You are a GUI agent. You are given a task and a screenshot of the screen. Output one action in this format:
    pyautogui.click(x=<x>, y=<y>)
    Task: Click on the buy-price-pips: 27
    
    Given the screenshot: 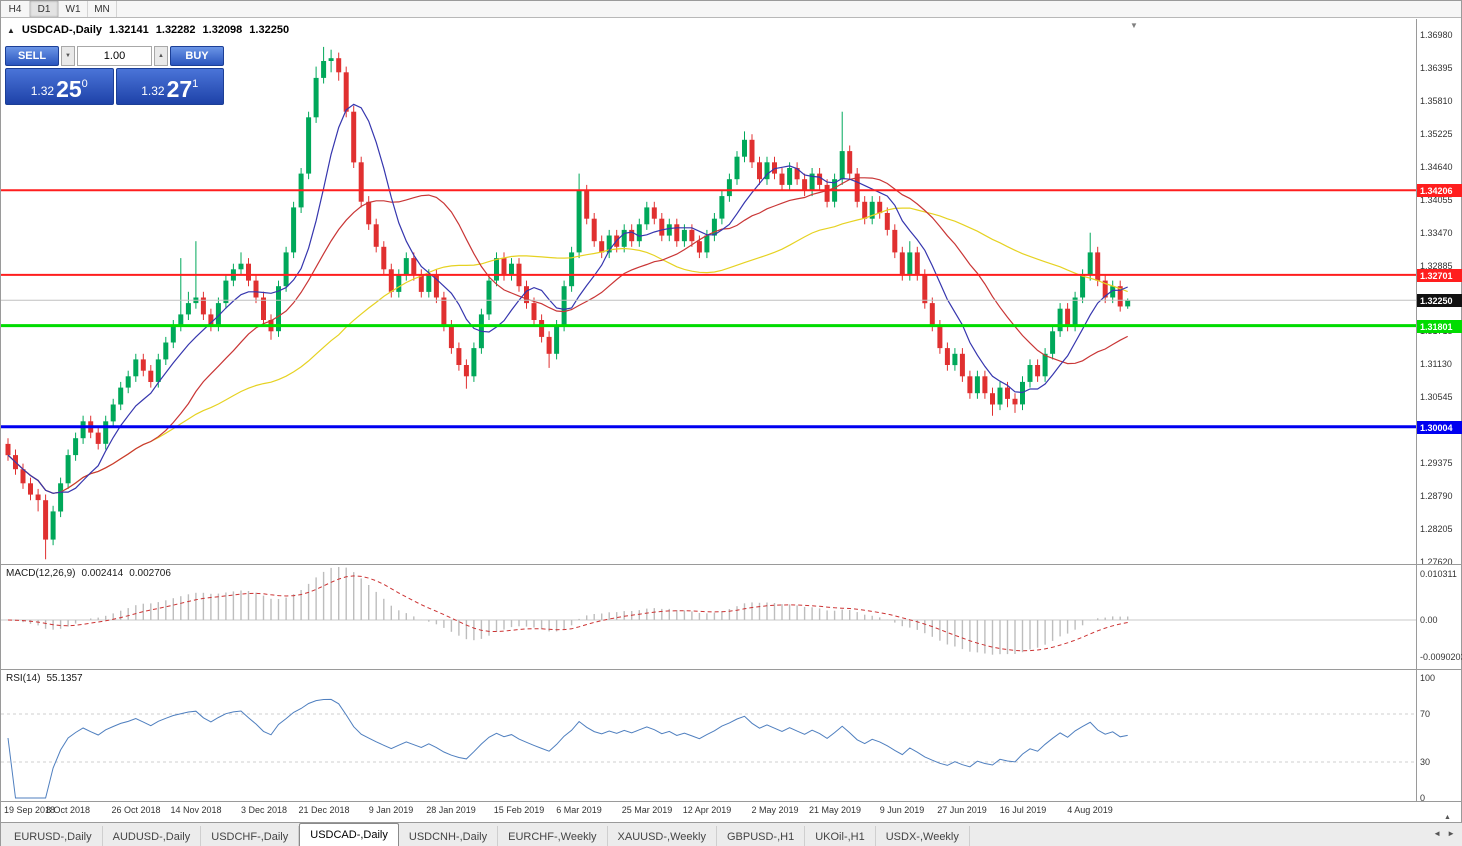 What is the action you would take?
    pyautogui.click(x=179, y=89)
    